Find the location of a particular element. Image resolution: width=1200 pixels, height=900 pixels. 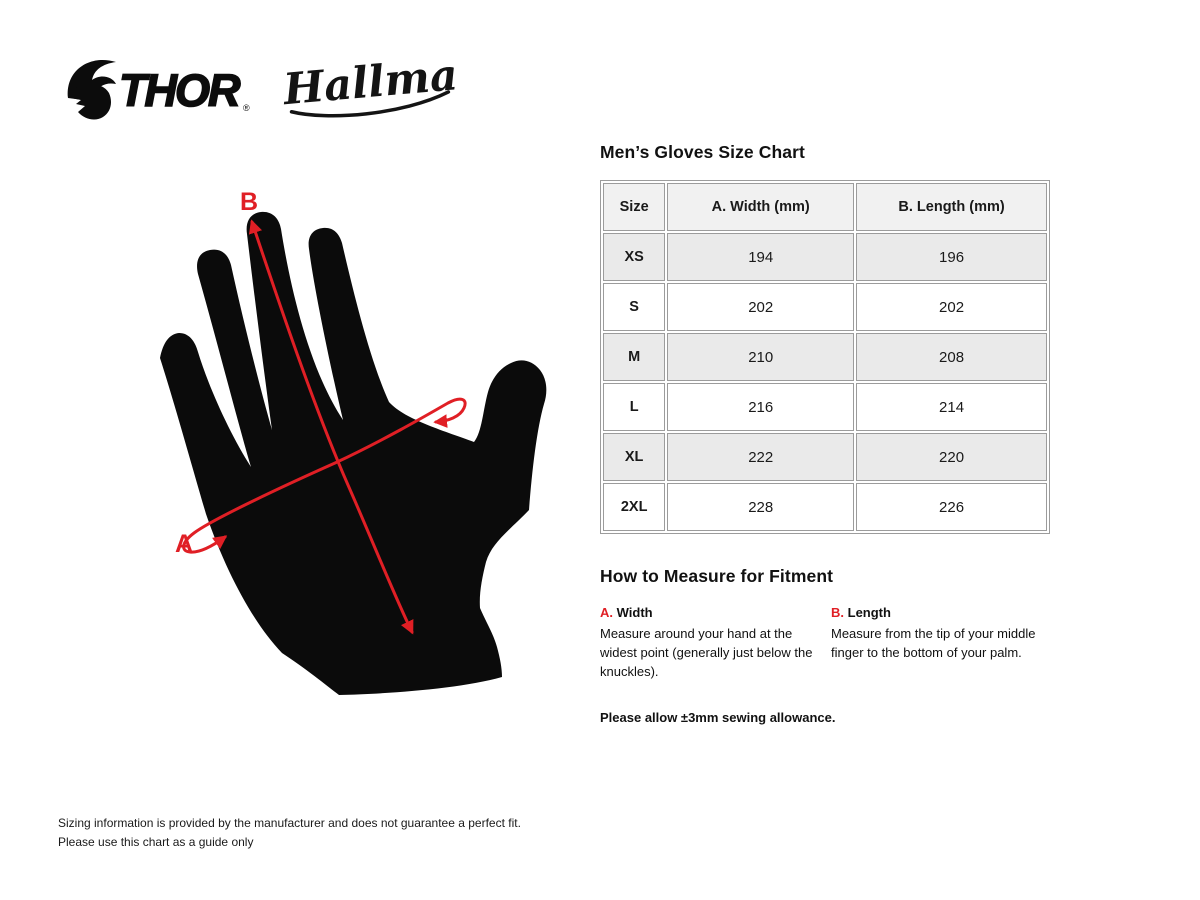

measure-key-b: B. is located at coordinates (837, 612).